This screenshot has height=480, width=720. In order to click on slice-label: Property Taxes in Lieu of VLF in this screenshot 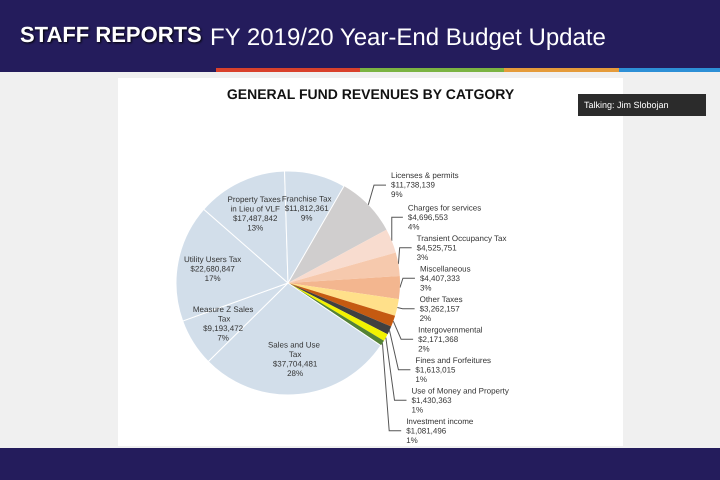, I will do `click(255, 204)`.